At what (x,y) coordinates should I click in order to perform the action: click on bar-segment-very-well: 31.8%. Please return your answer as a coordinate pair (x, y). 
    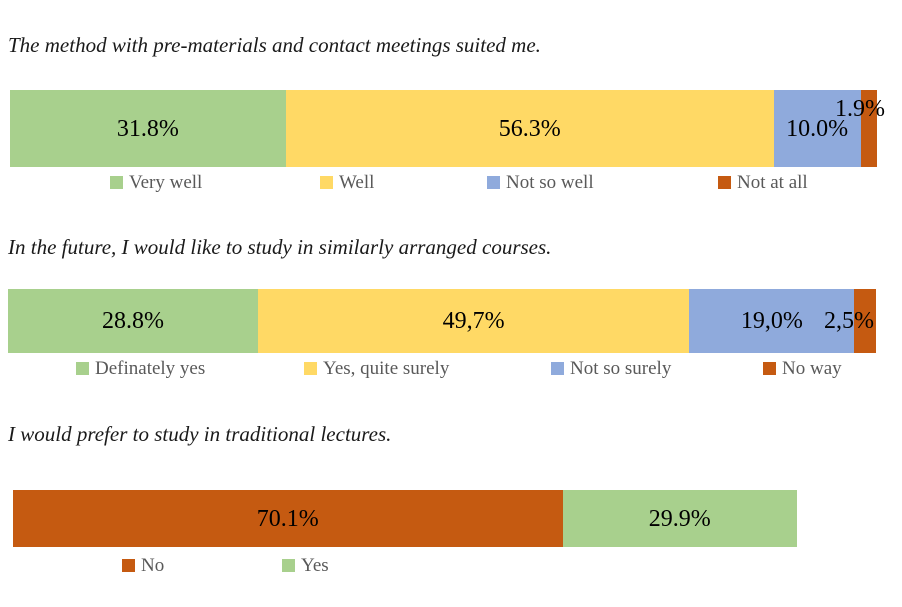
    Looking at the image, I should click on (148, 128).